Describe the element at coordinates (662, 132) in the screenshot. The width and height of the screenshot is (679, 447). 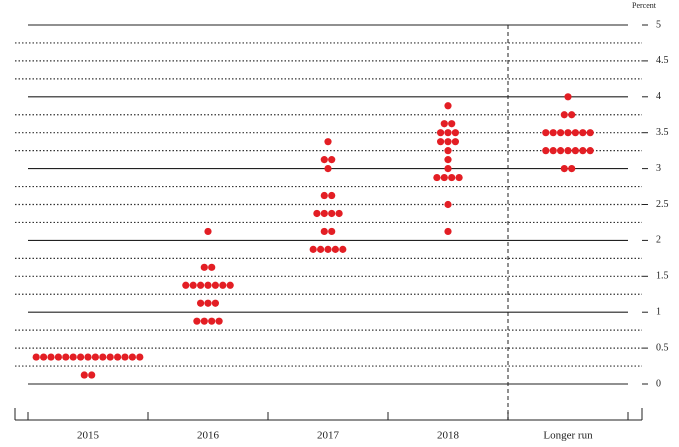
I see `y-tick-label: 3.5` at that location.